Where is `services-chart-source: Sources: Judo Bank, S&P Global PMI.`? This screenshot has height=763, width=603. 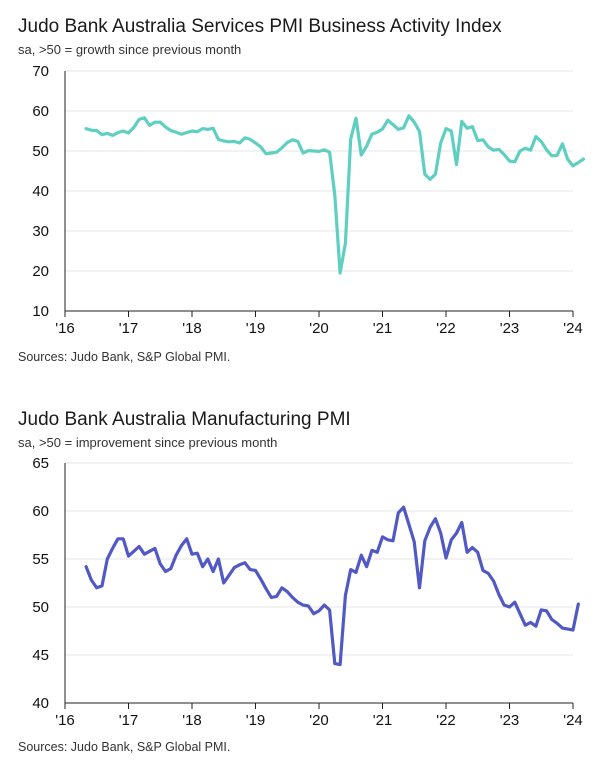
services-chart-source: Sources: Judo Bank, S&P Global PMI. is located at coordinates (124, 357).